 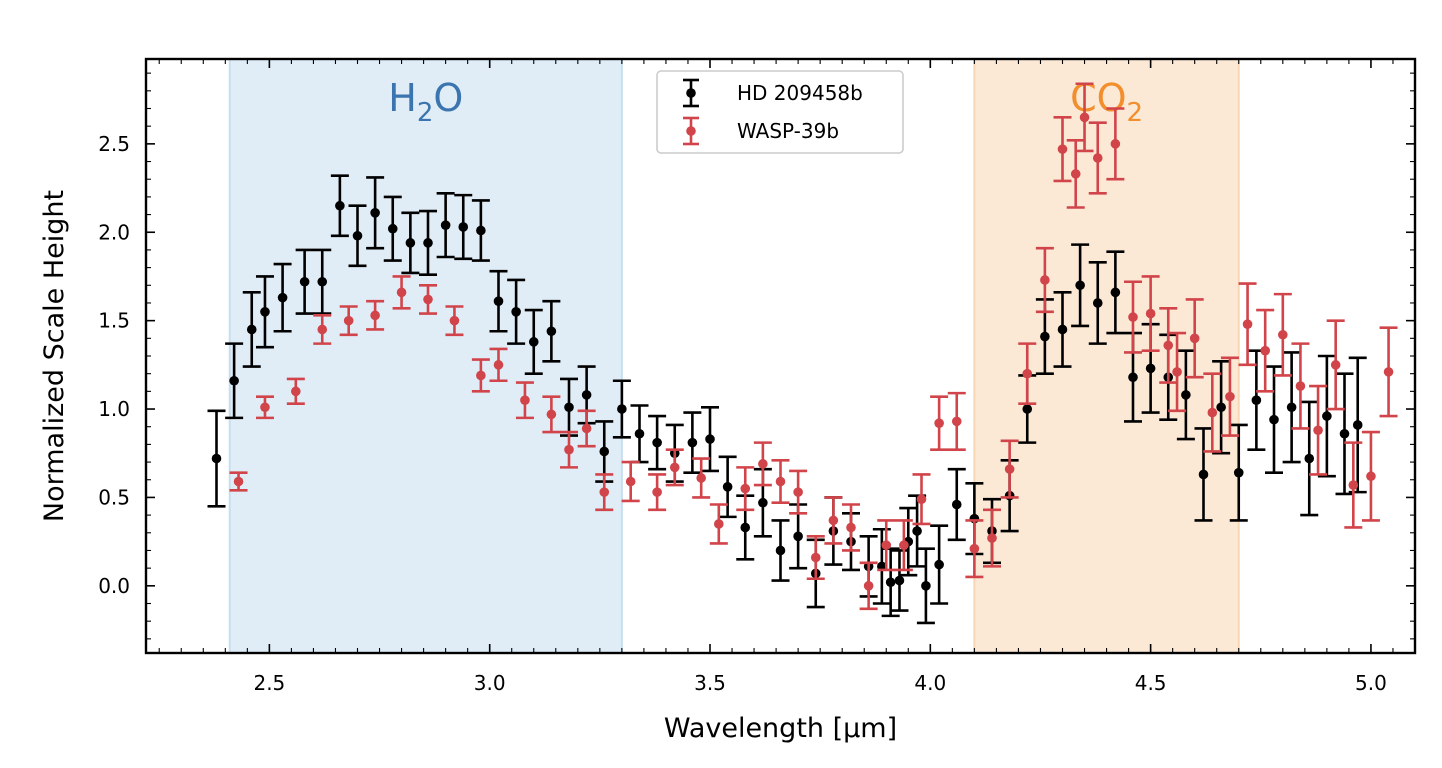 I want to click on band-label-0: H2O, so click(x=425, y=102).